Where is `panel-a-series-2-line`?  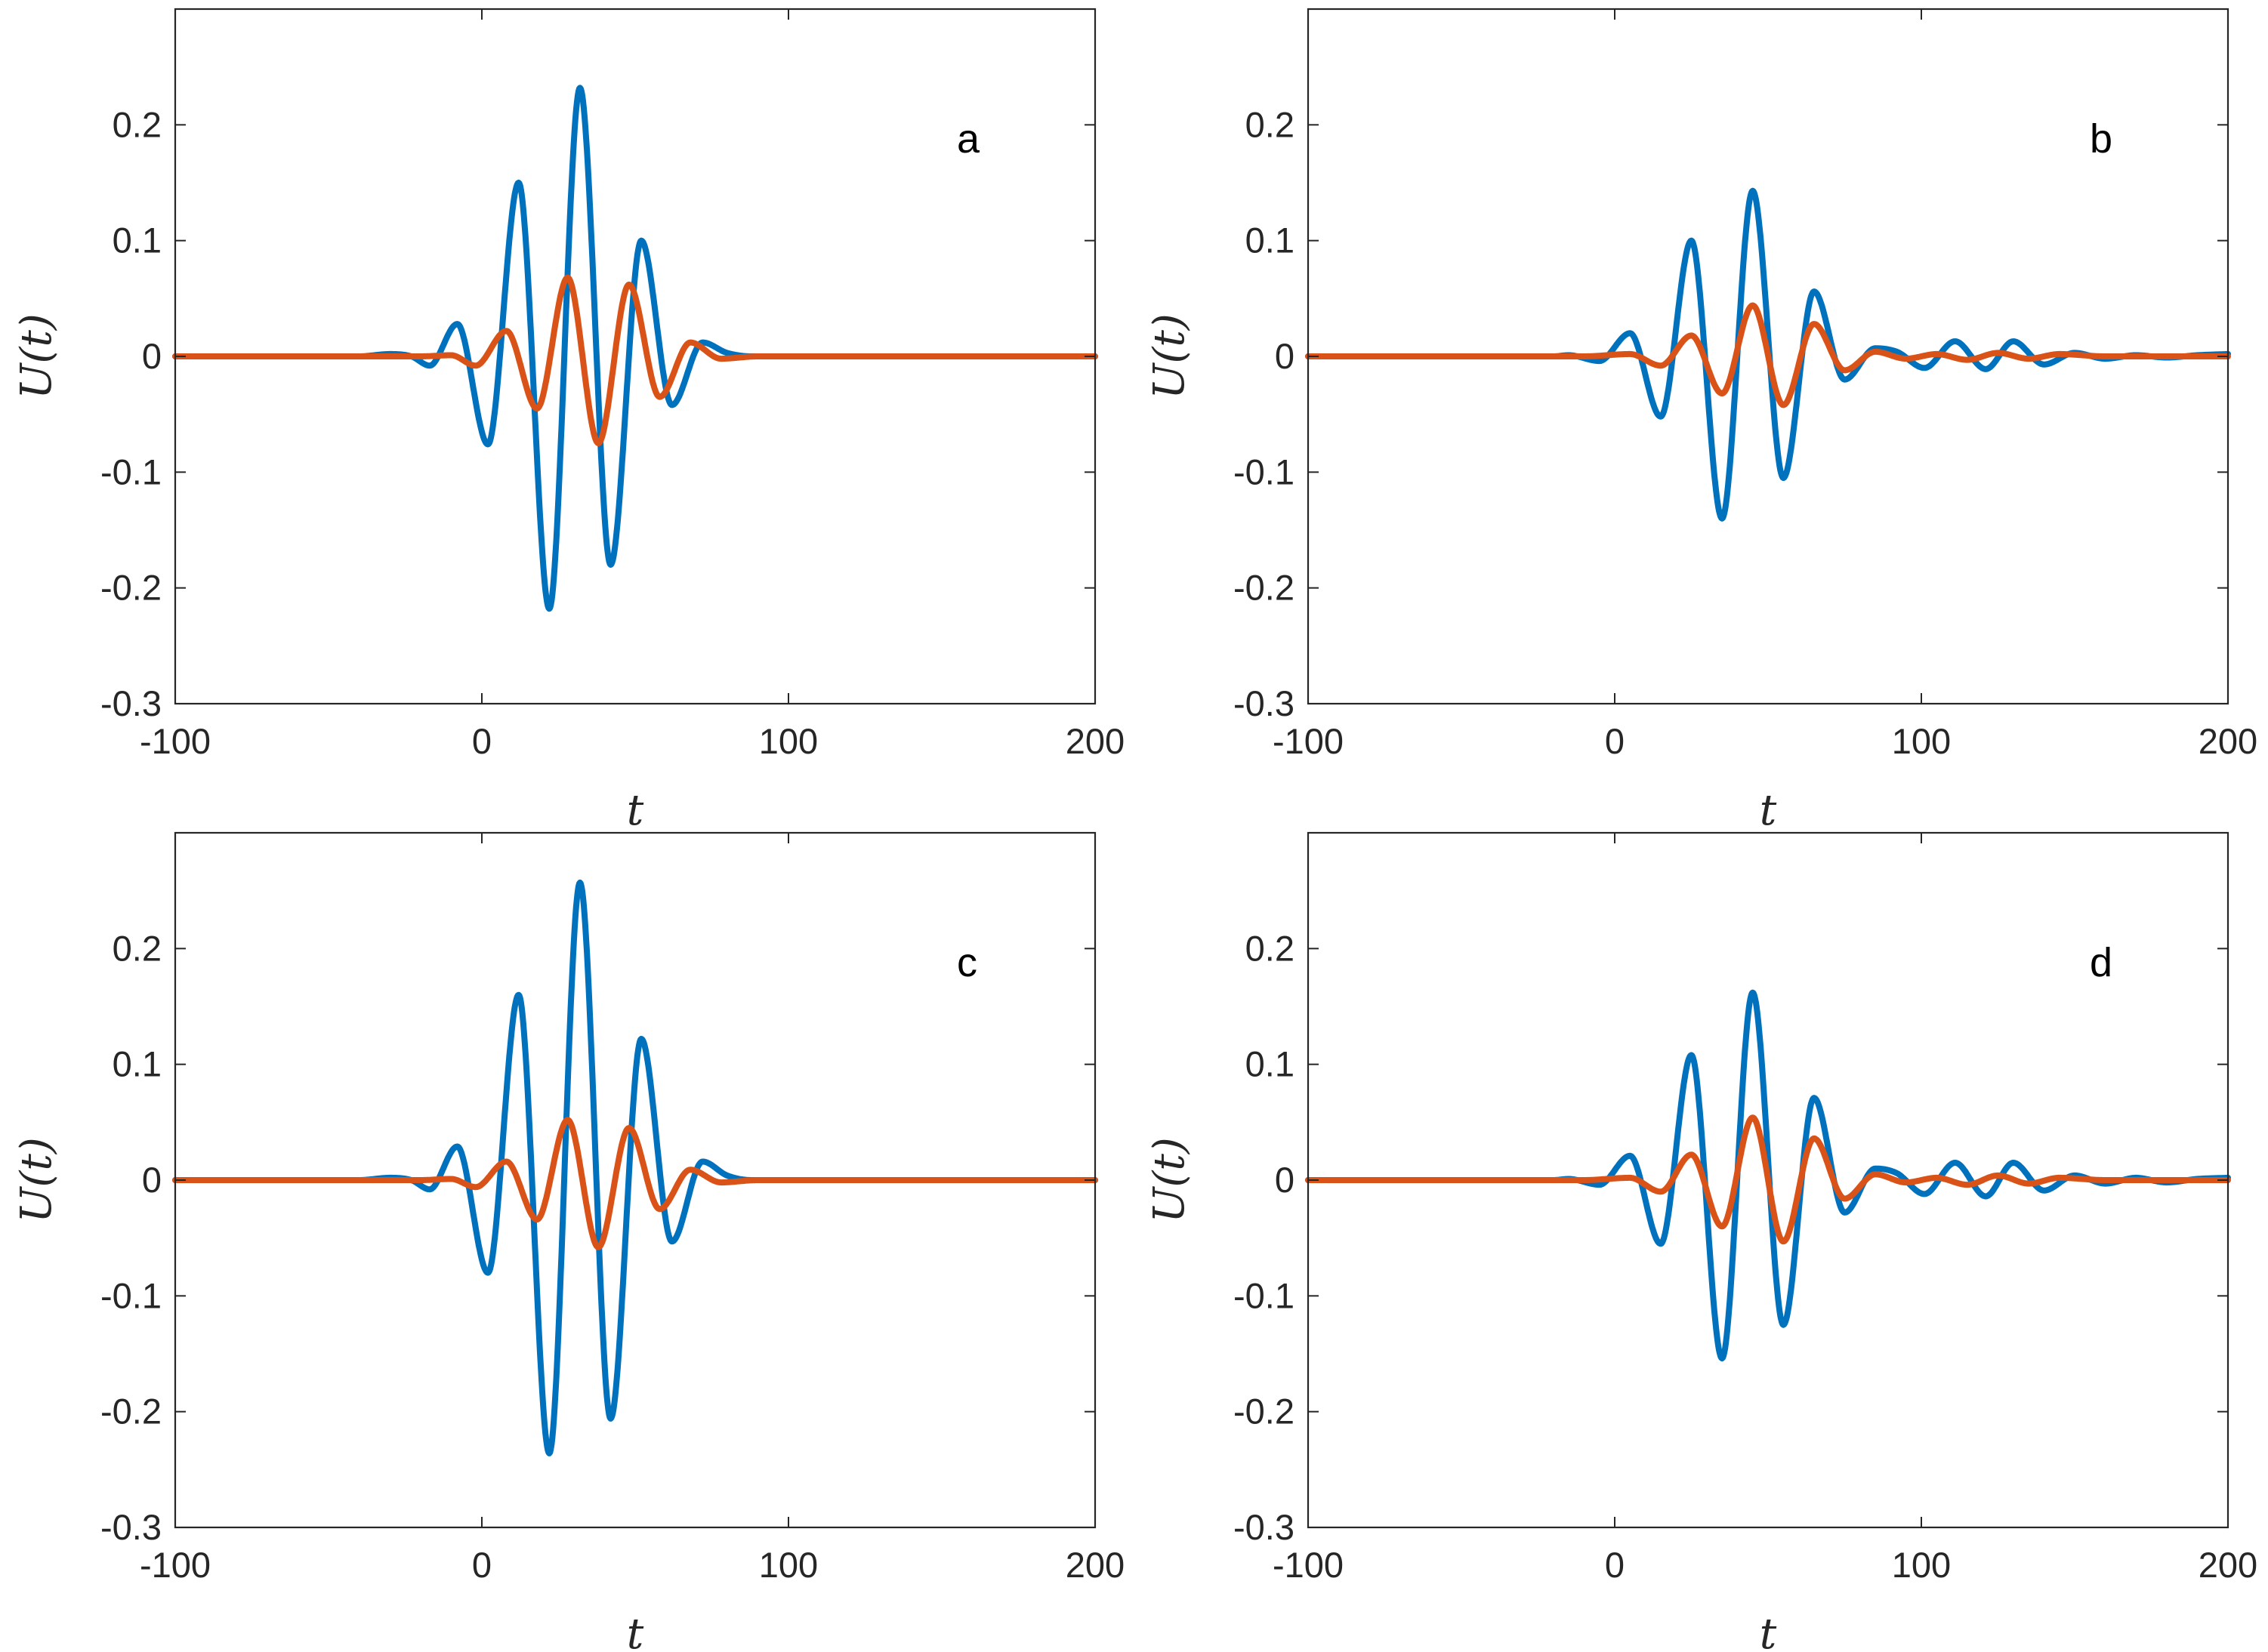 panel-a-series-2-line is located at coordinates (635, 360).